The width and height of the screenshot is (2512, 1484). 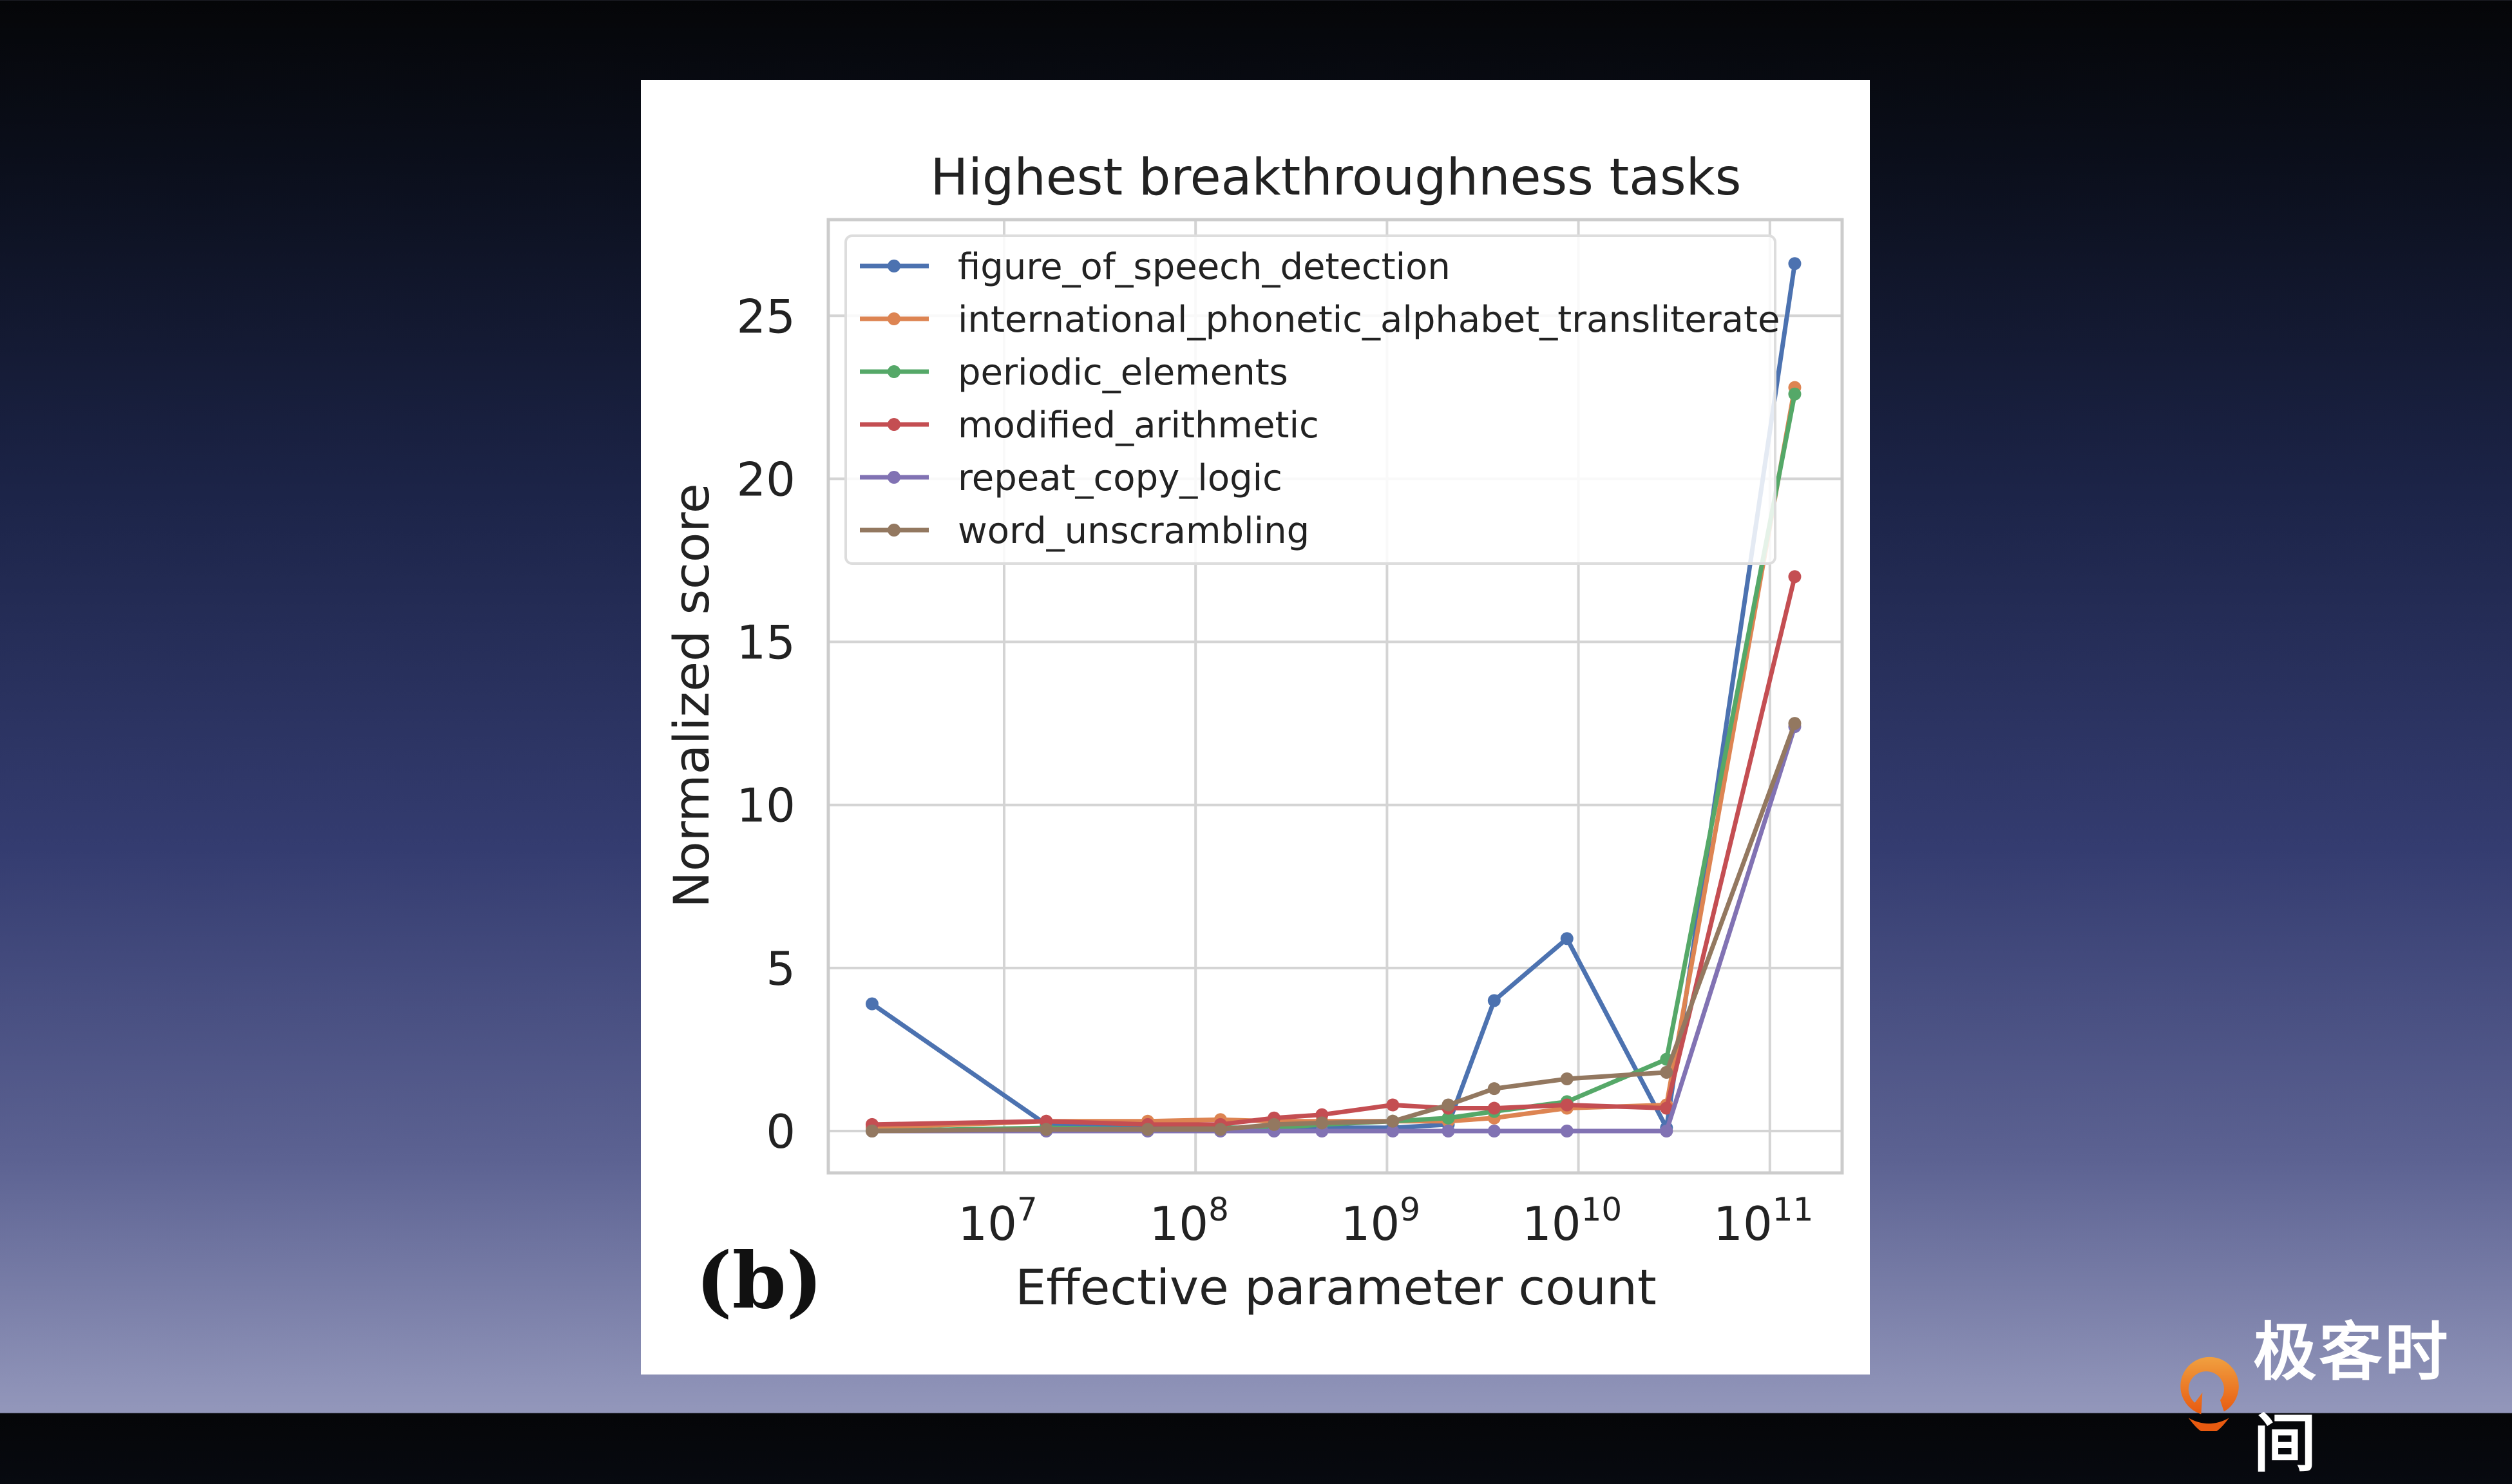 I want to click on x-axis-label: Effective parameter count, so click(x=1336, y=1287).